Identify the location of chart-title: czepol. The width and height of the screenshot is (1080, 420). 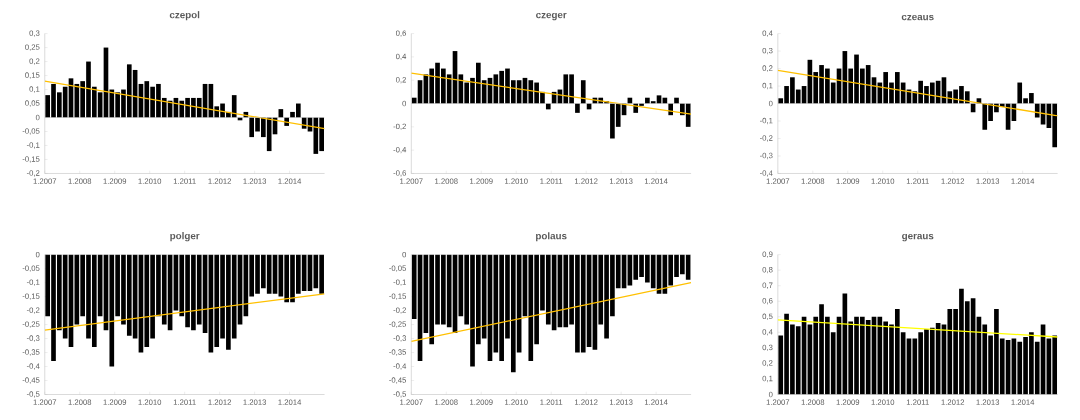
(184, 16).